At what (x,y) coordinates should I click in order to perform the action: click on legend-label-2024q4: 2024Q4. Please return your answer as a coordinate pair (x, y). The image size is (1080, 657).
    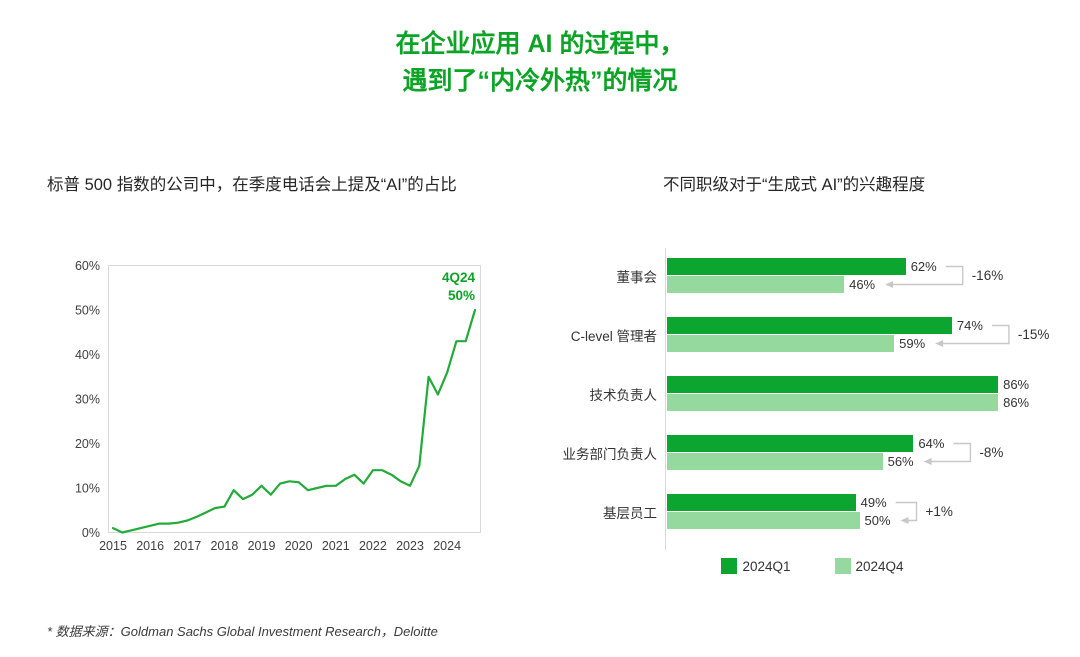
    Looking at the image, I should click on (879, 566).